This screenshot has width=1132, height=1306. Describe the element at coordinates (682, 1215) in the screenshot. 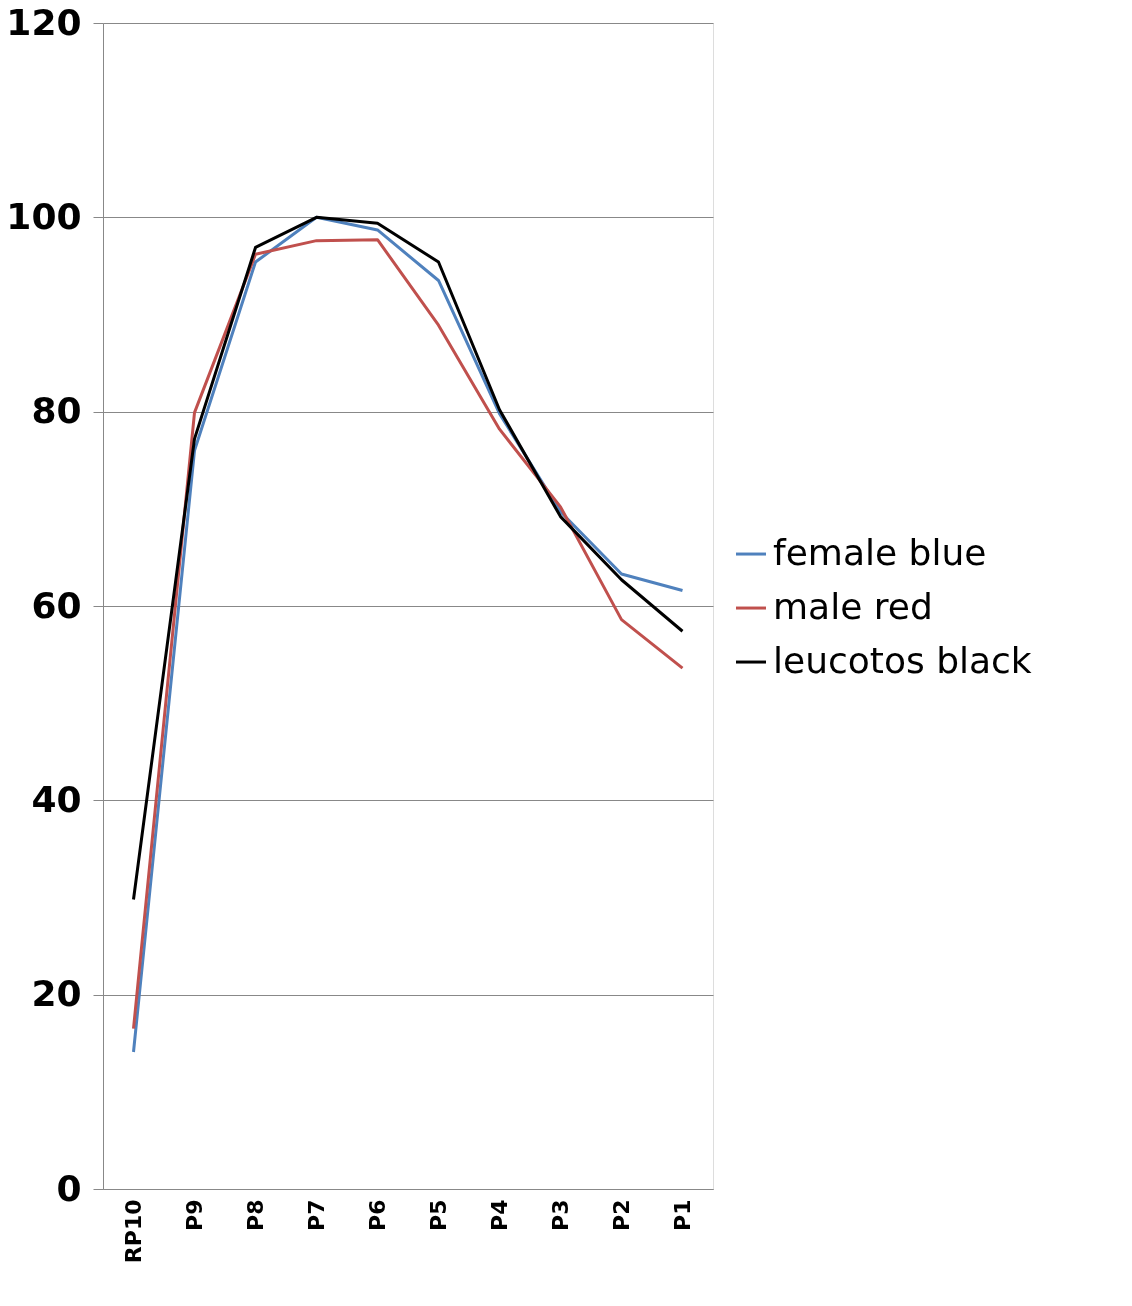

I see `x-tick-label: P1` at that location.